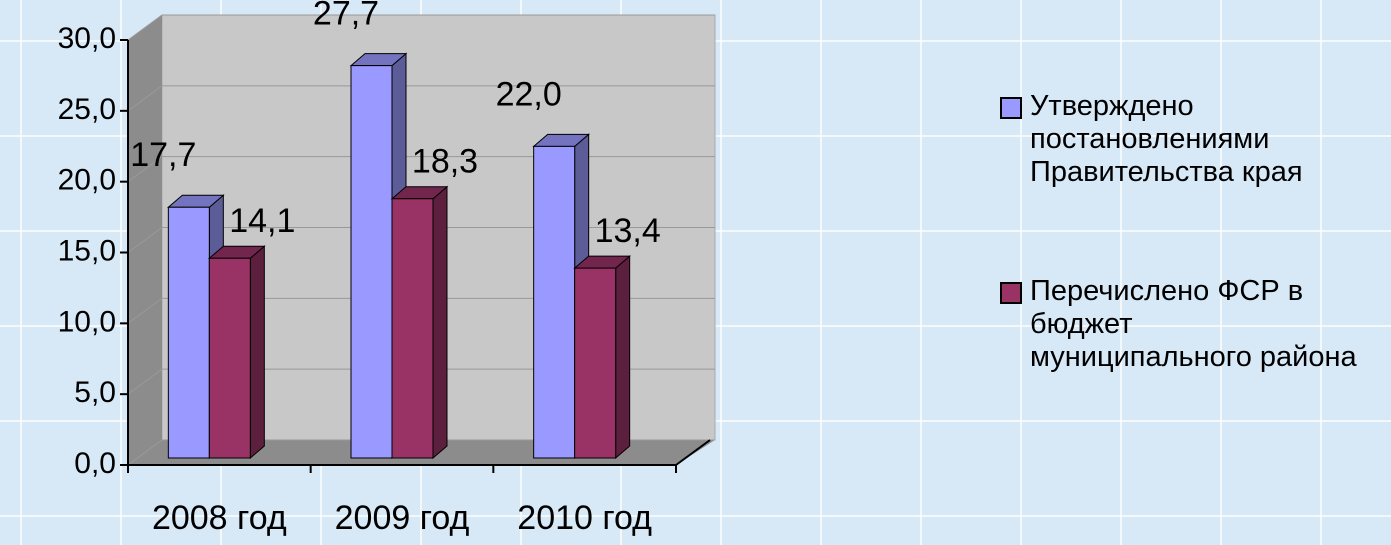 This screenshot has height=545, width=1391. Describe the element at coordinates (584, 518) in the screenshot. I see `x-tick-label: 2010 год` at that location.